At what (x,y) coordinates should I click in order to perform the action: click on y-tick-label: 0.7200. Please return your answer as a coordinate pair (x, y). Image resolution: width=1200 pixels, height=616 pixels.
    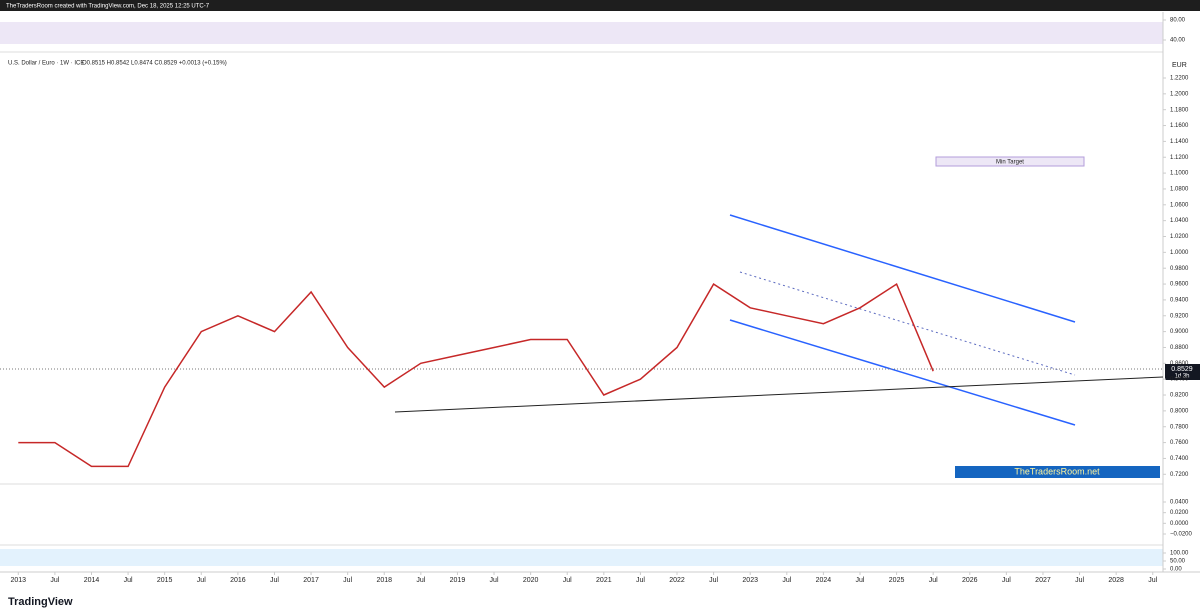
    Looking at the image, I should click on (1179, 475).